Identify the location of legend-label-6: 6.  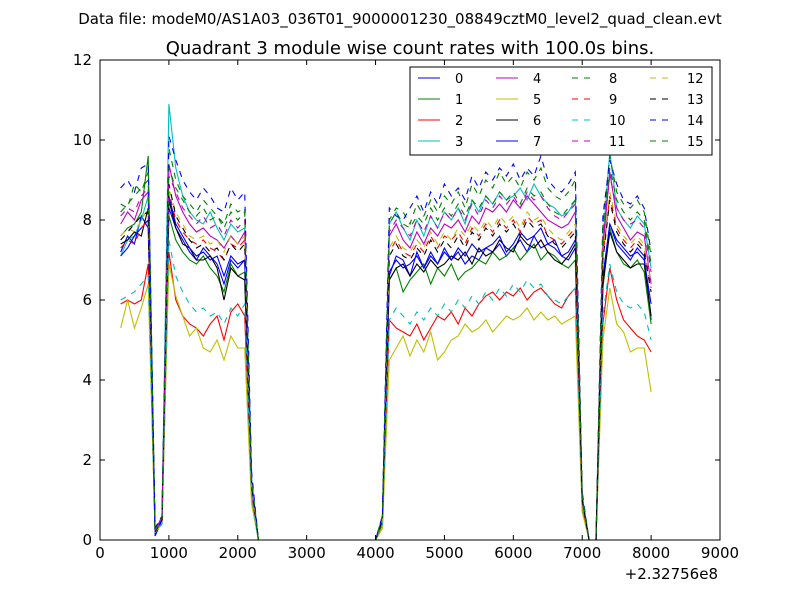
(537, 121).